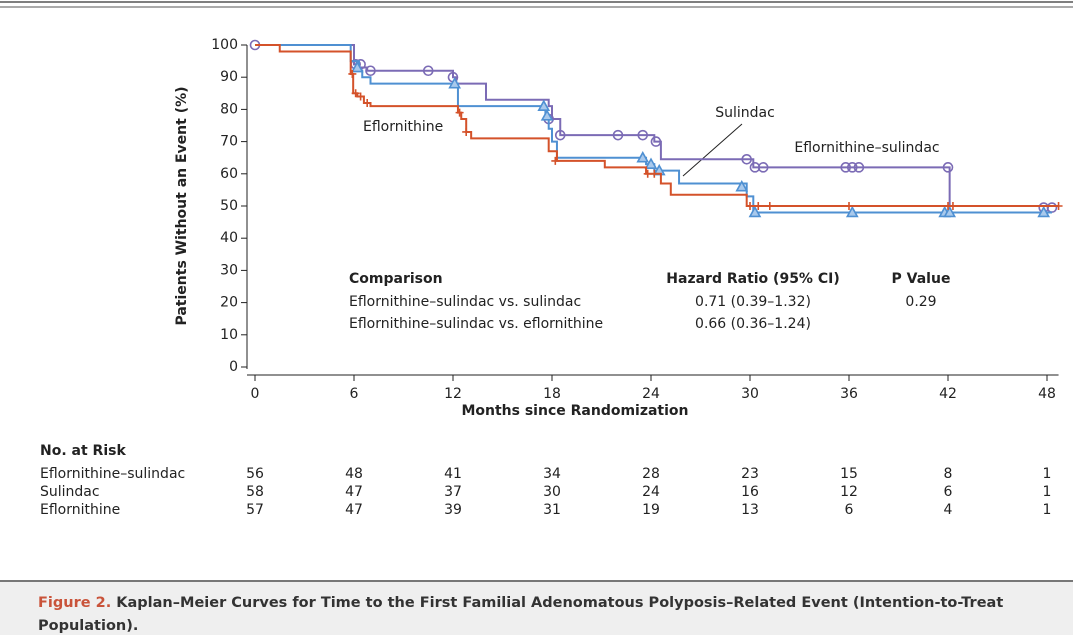 The height and width of the screenshot is (635, 1073). What do you see at coordinates (255, 394) in the screenshot?
I see `x-tick-label: 0` at bounding box center [255, 394].